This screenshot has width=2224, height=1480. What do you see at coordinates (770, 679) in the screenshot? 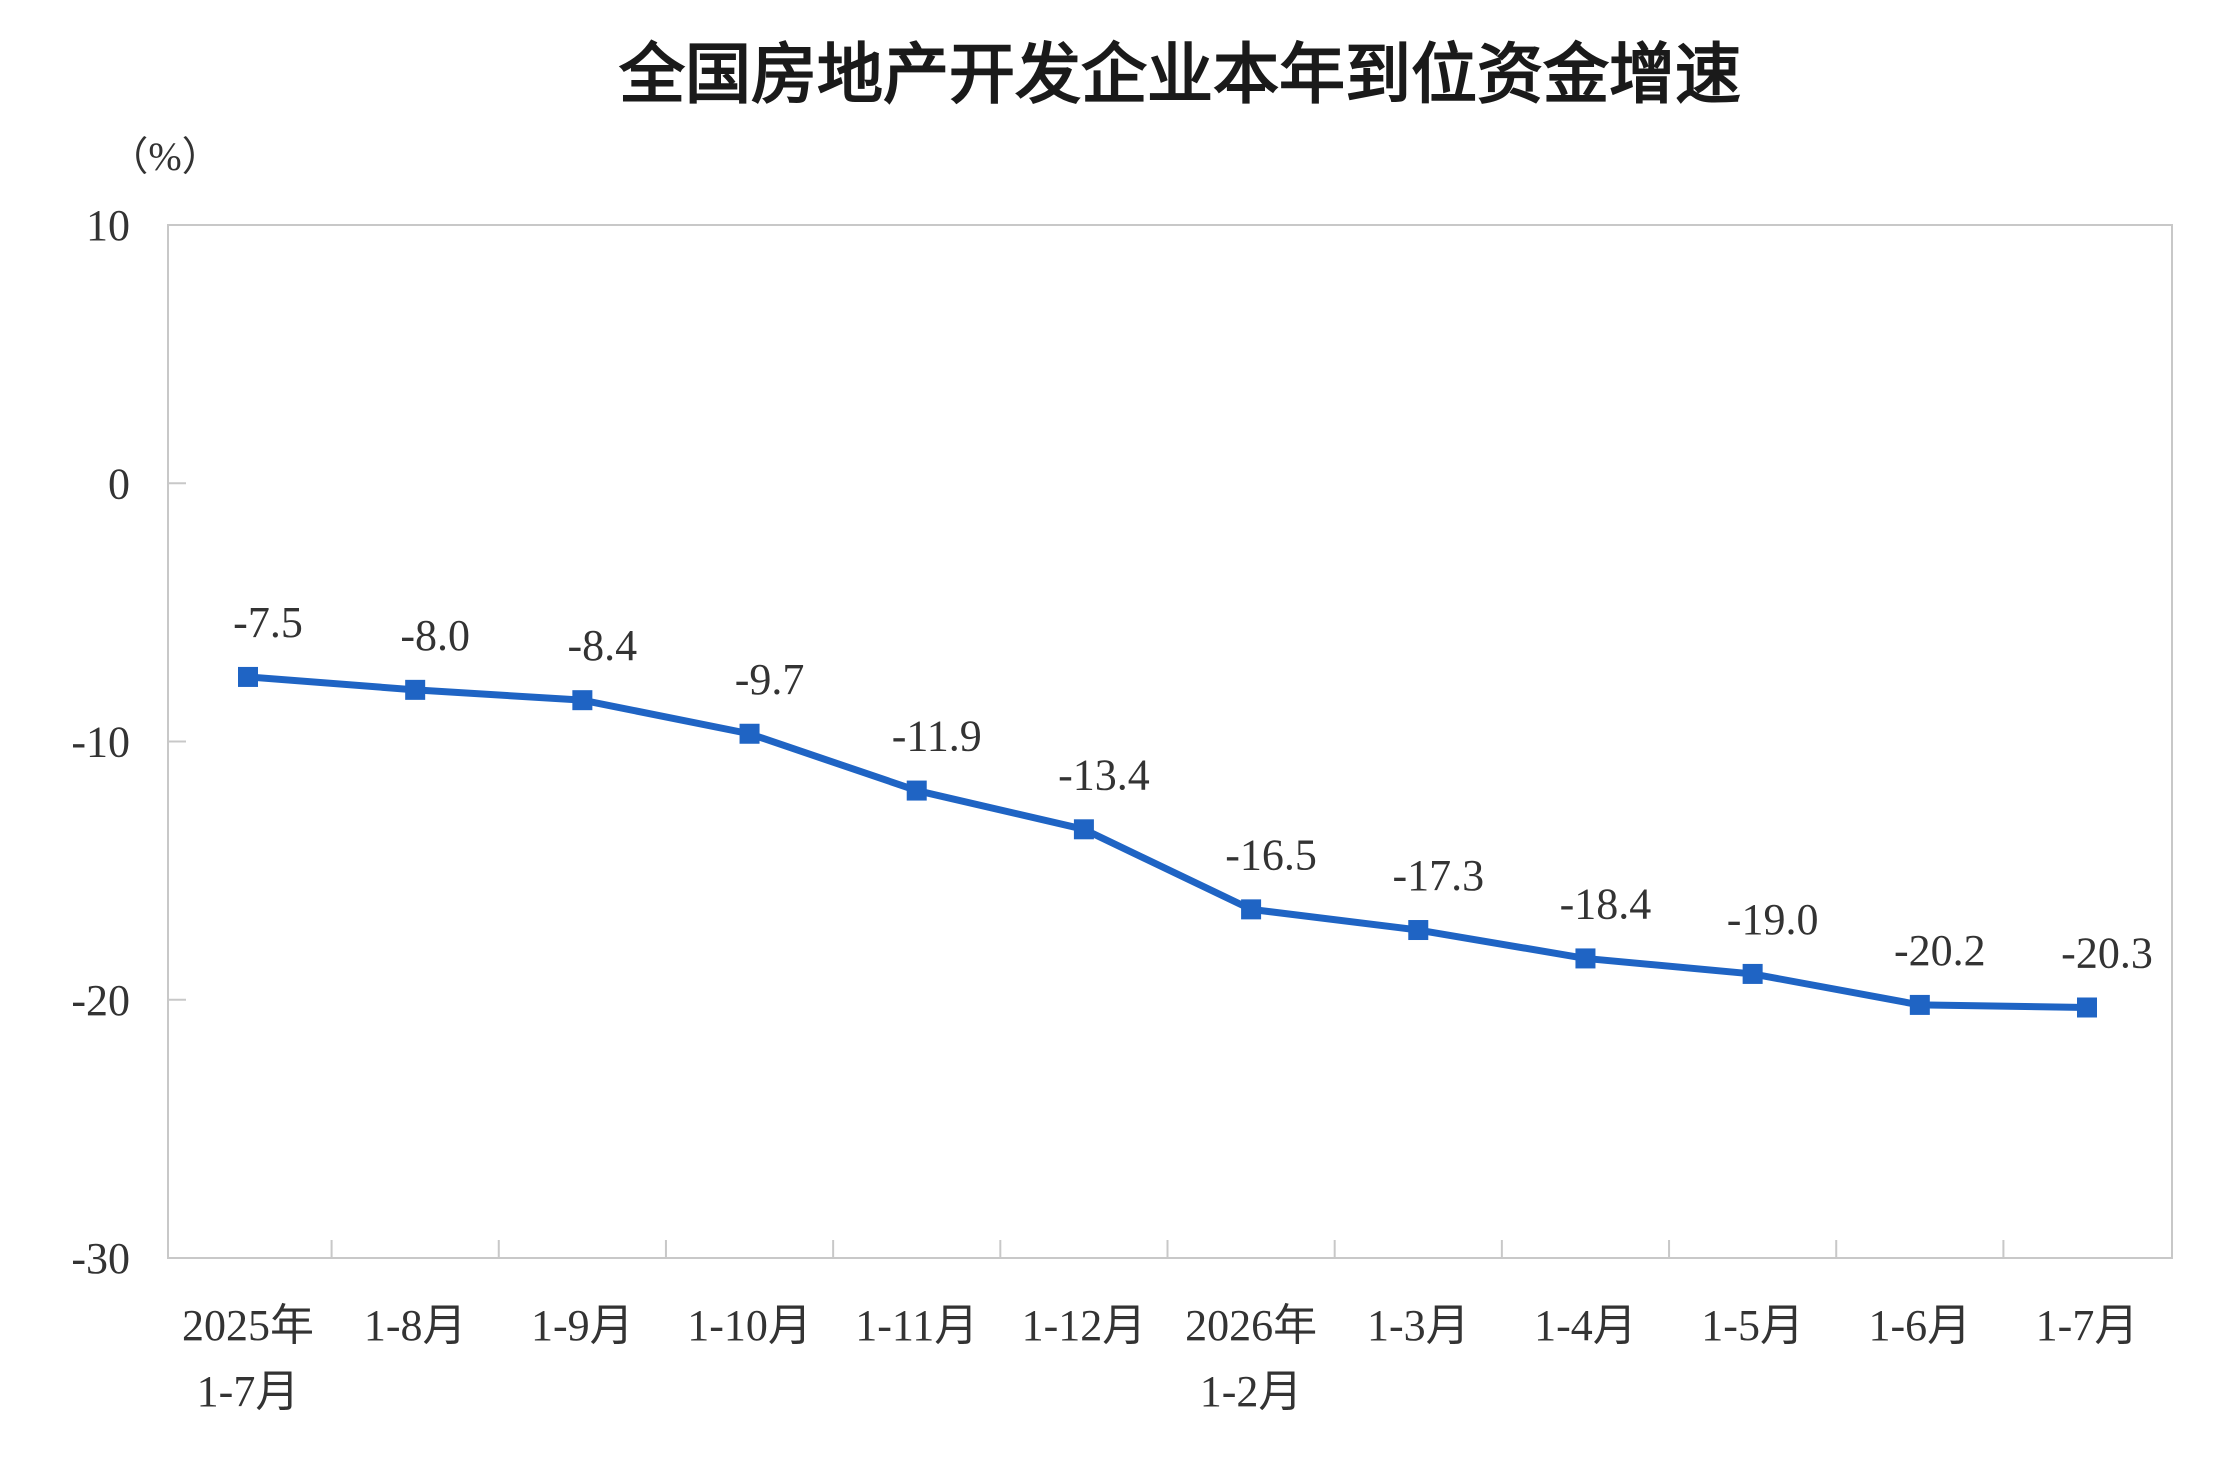
I see `data-label: -9.7` at bounding box center [770, 679].